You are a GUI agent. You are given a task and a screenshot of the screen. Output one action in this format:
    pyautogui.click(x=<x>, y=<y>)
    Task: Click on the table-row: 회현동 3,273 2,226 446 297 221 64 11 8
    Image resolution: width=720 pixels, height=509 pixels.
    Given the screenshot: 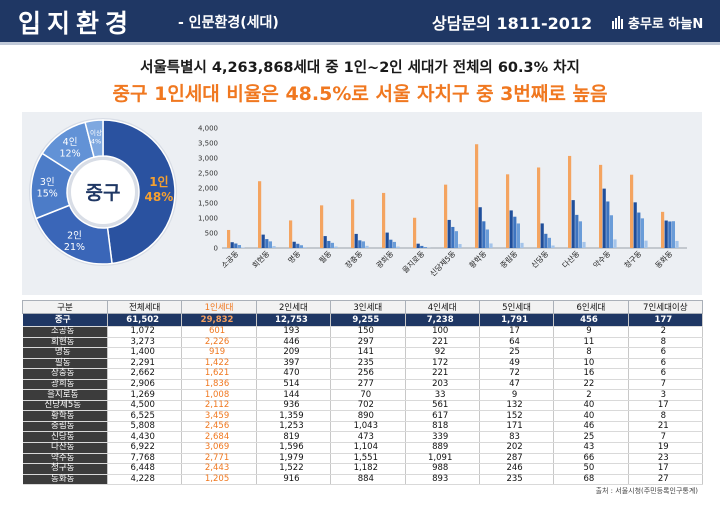 What is the action you would take?
    pyautogui.click(x=363, y=343)
    